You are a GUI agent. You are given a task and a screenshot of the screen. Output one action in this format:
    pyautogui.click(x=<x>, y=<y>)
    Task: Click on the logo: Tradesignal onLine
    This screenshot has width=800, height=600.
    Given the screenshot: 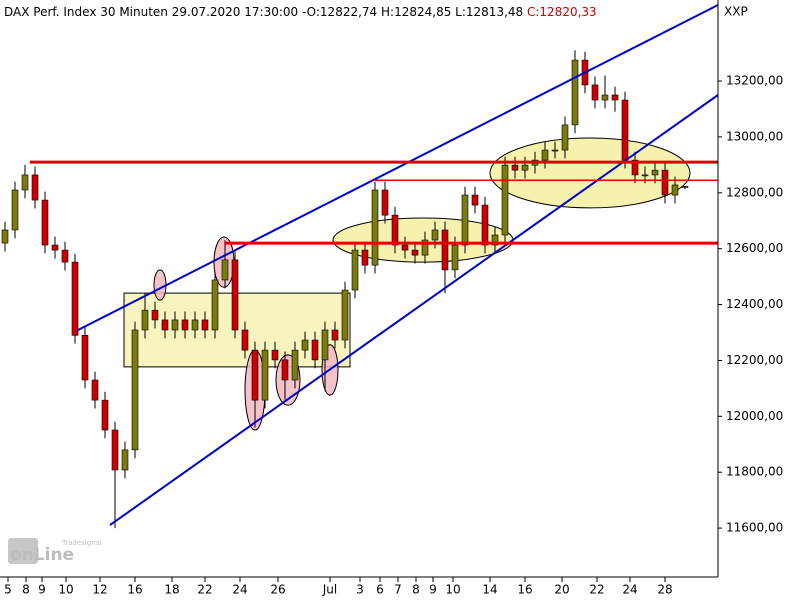 What is the action you would take?
    pyautogui.click(x=55, y=551)
    